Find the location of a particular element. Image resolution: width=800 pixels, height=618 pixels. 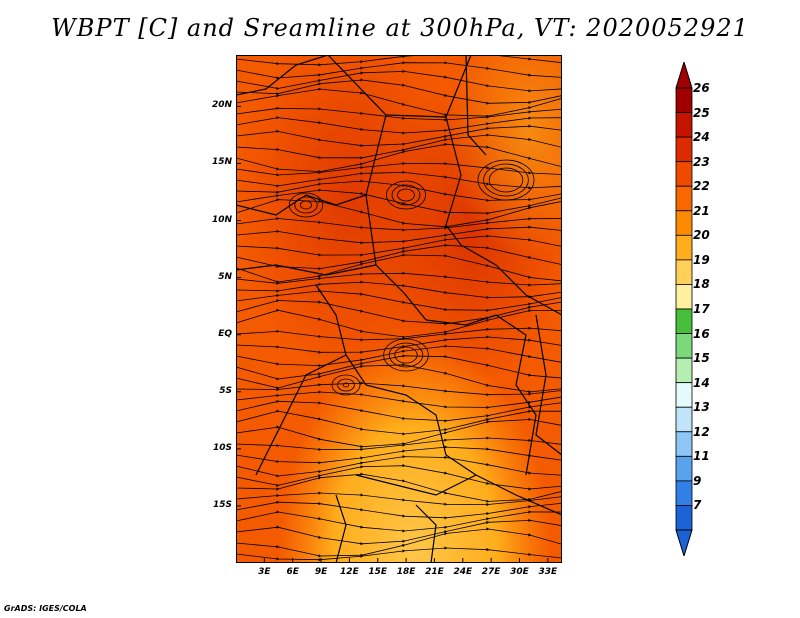

colorbar-label: 24 is located at coordinates (701, 137).